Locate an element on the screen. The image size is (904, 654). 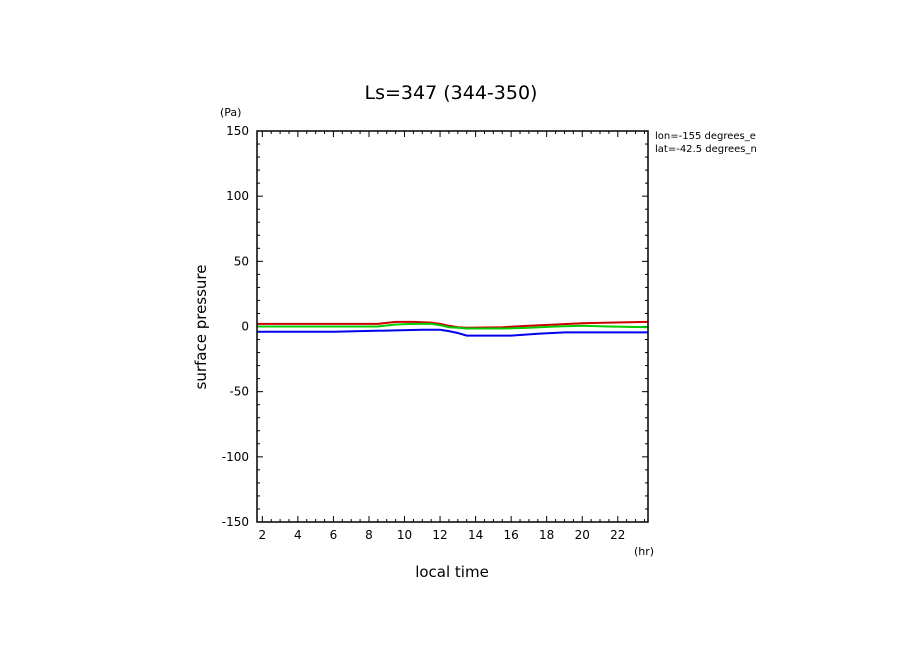
y-tick-label: -100 is located at coordinates (235, 457).